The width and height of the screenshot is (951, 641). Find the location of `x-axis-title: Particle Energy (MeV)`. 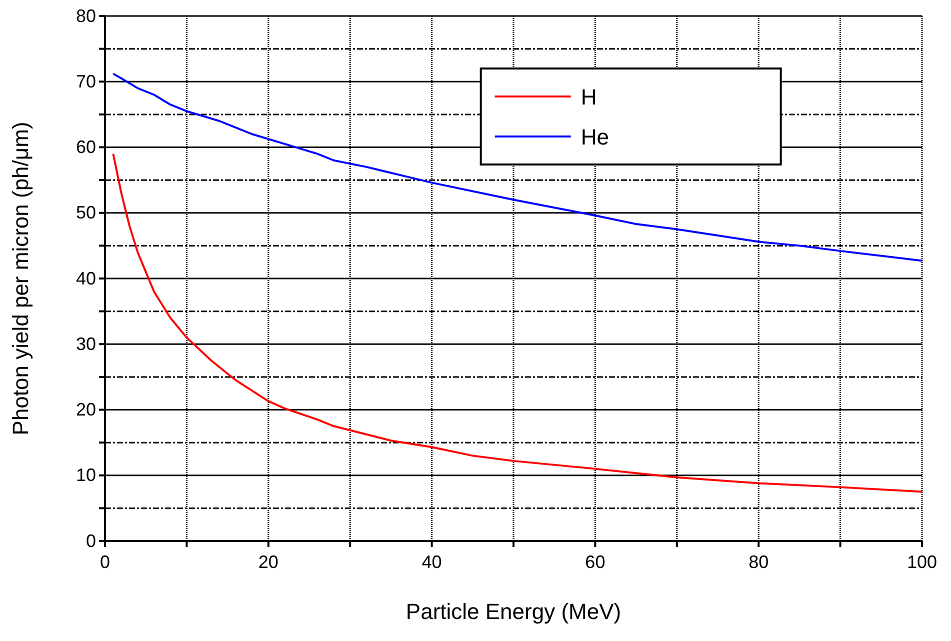

x-axis-title: Particle Energy (MeV) is located at coordinates (514, 611).